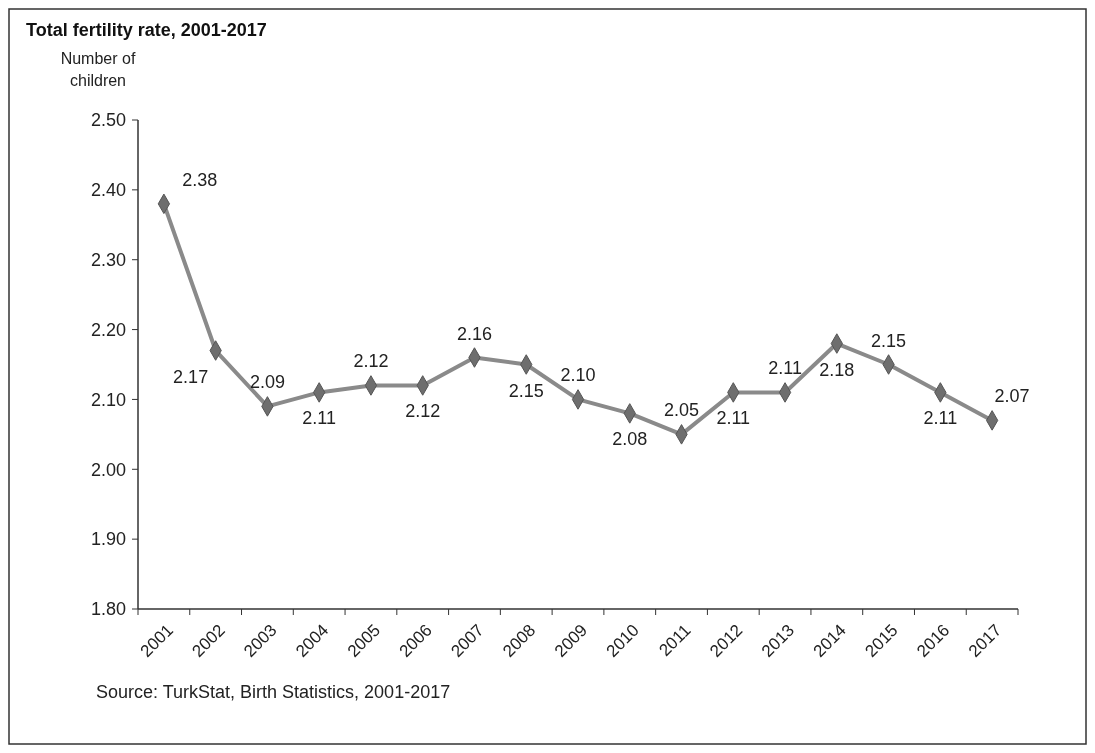 The height and width of the screenshot is (753, 1095). What do you see at coordinates (474, 333) in the screenshot?
I see `data-label: 2.16` at bounding box center [474, 333].